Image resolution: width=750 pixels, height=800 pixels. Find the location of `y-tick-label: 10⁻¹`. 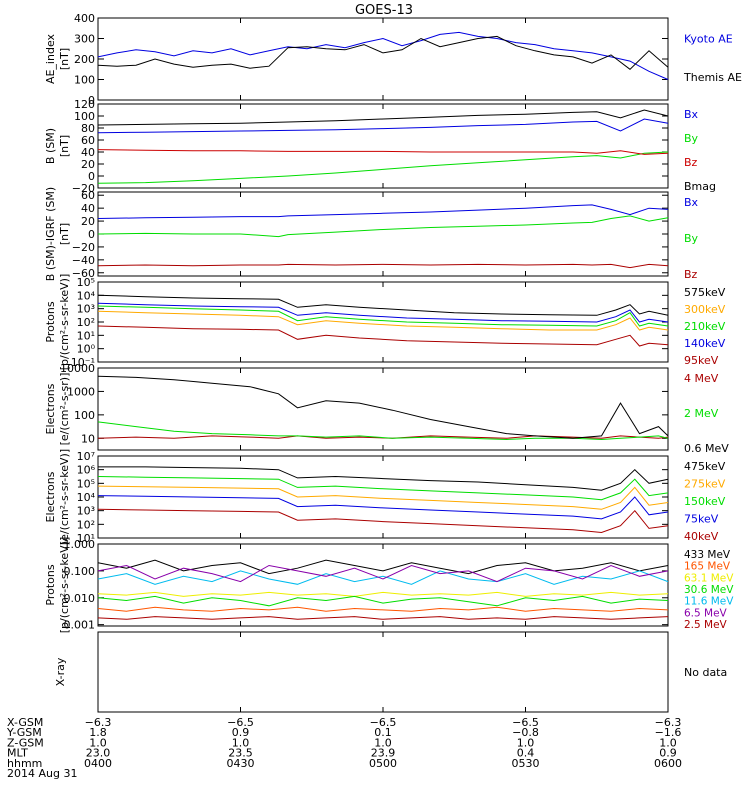

y-tick-label: 10⁻¹ is located at coordinates (83, 362).